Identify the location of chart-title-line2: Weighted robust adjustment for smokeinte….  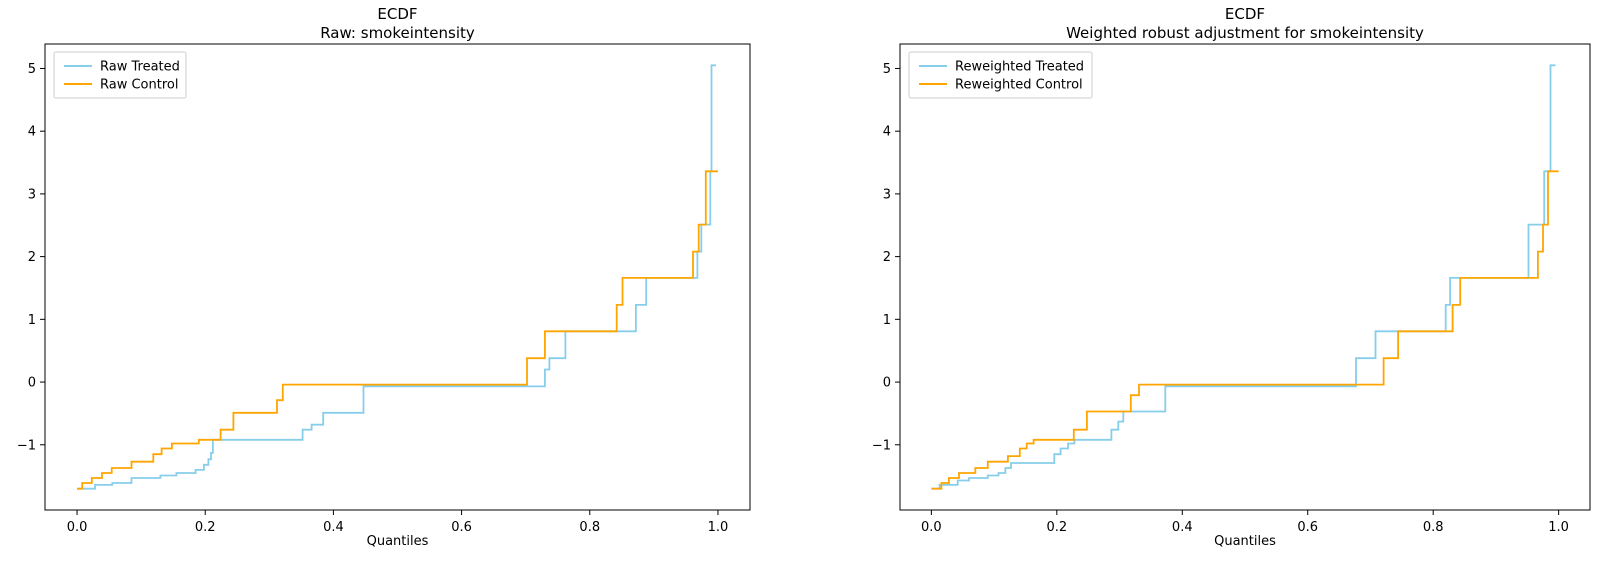
(1245, 32).